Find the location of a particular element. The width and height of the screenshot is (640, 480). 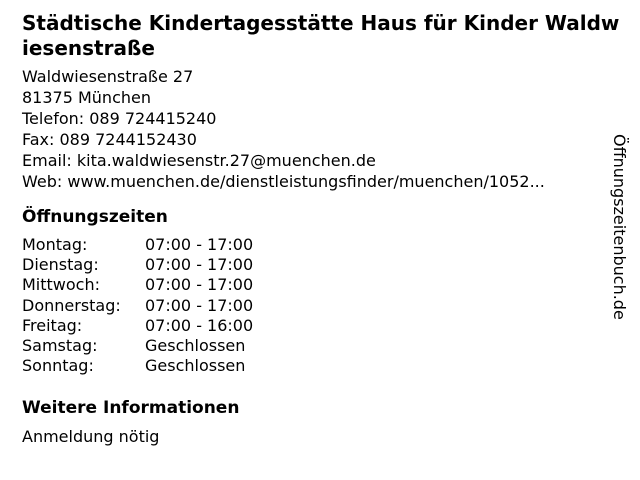

email-line: Email: kita.waldwiesenstr.27@muenchen.de is located at coordinates (199, 160).